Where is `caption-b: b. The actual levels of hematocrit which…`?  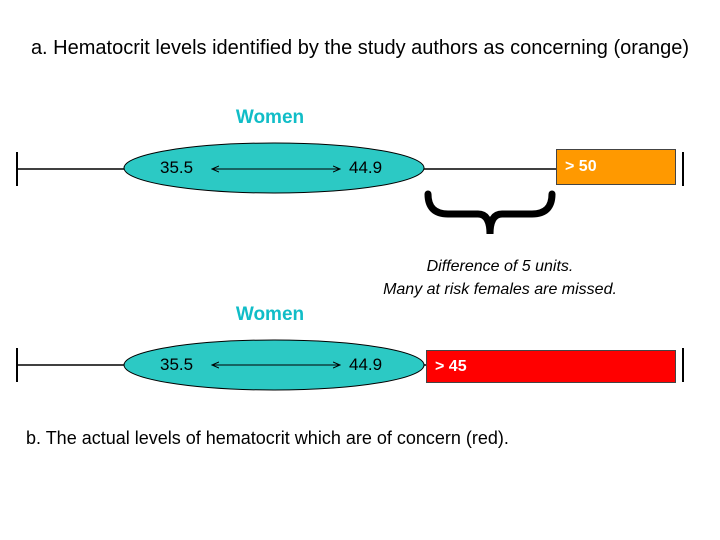 caption-b: b. The actual levels of hematocrit which… is located at coordinates (267, 438).